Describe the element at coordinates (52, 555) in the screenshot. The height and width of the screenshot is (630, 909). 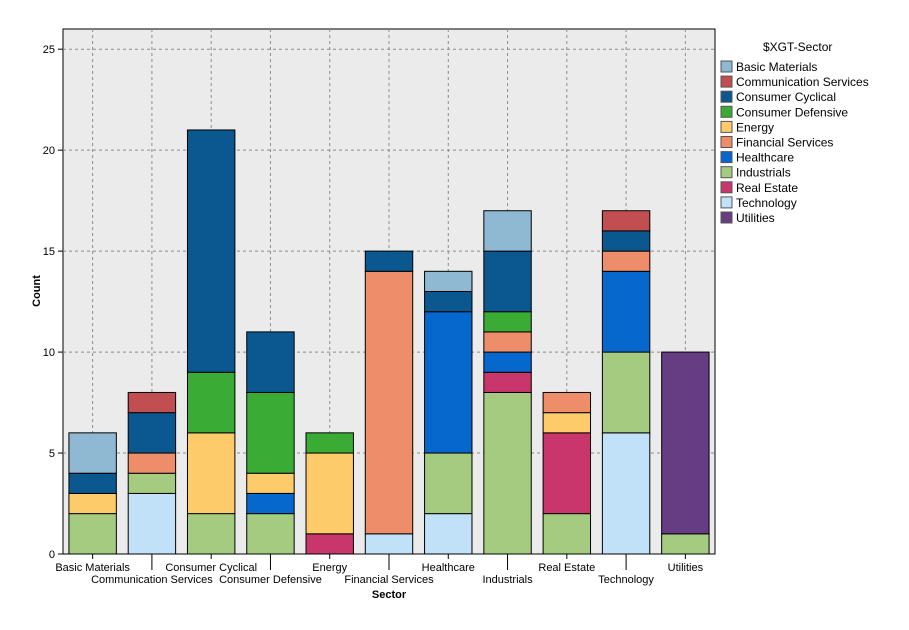
I see `y-tick-label: 0` at that location.